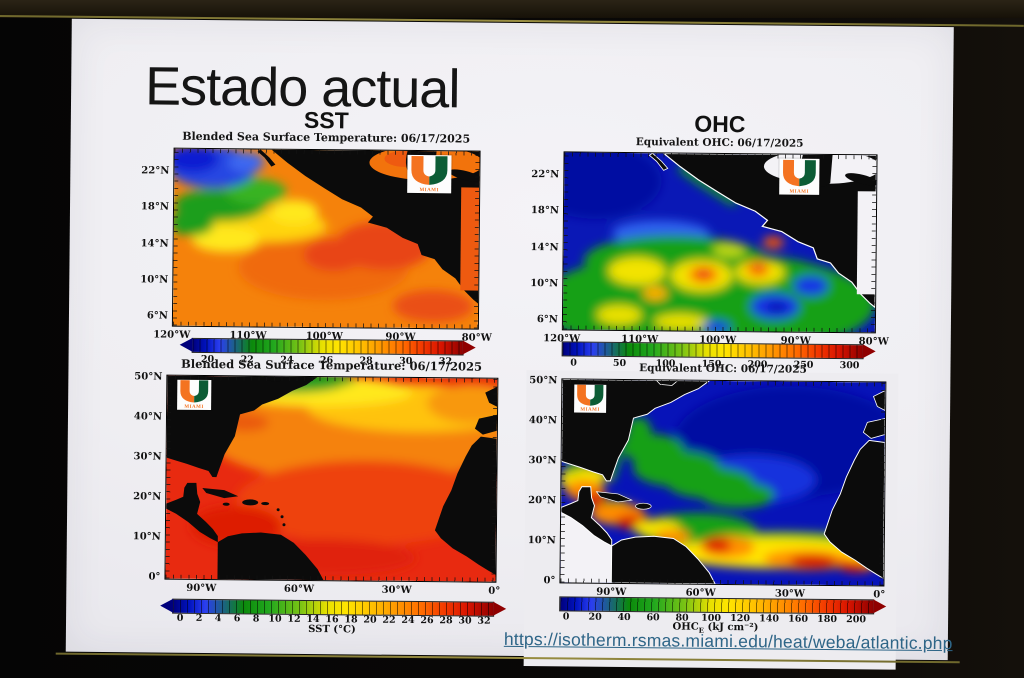 The image size is (1024, 678). Describe the element at coordinates (299, 589) in the screenshot. I see `x-tick-label: 60°W` at that location.